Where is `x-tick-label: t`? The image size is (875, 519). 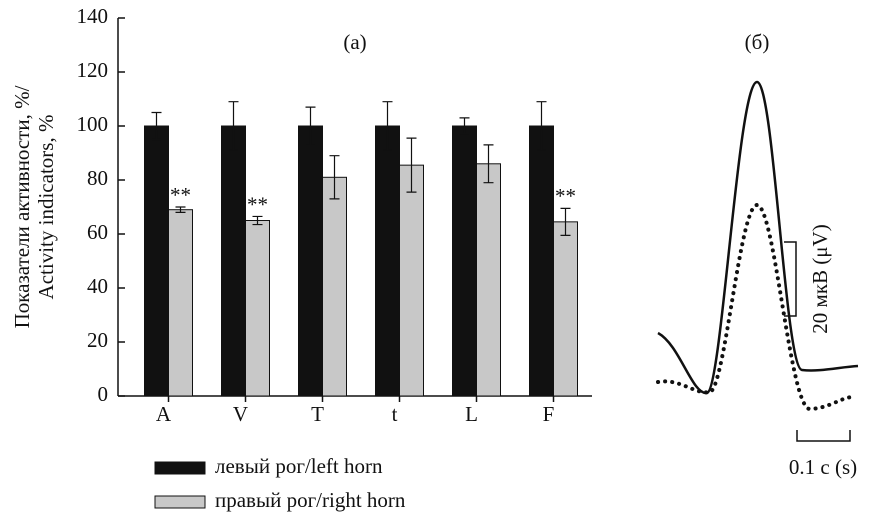 x-tick-label: t is located at coordinates (395, 414).